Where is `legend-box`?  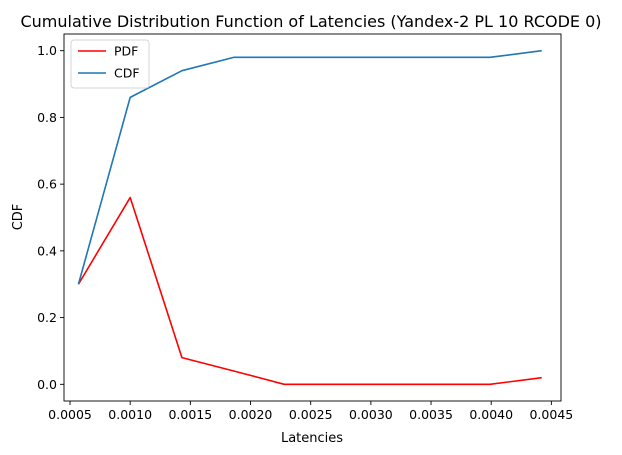
legend-box is located at coordinates (110, 64).